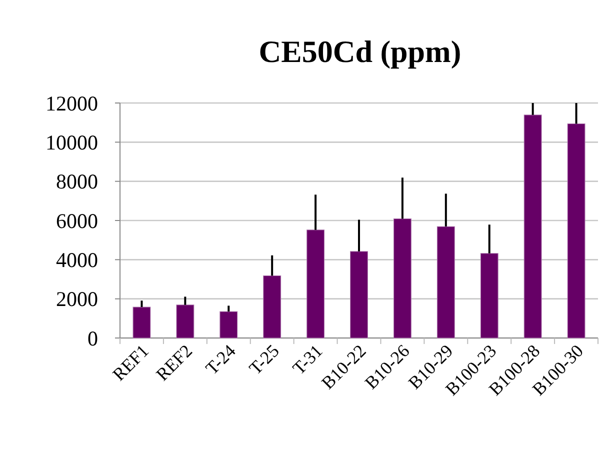  Describe the element at coordinates (77, 182) in the screenshot. I see `y-tick-label: 8000` at that location.